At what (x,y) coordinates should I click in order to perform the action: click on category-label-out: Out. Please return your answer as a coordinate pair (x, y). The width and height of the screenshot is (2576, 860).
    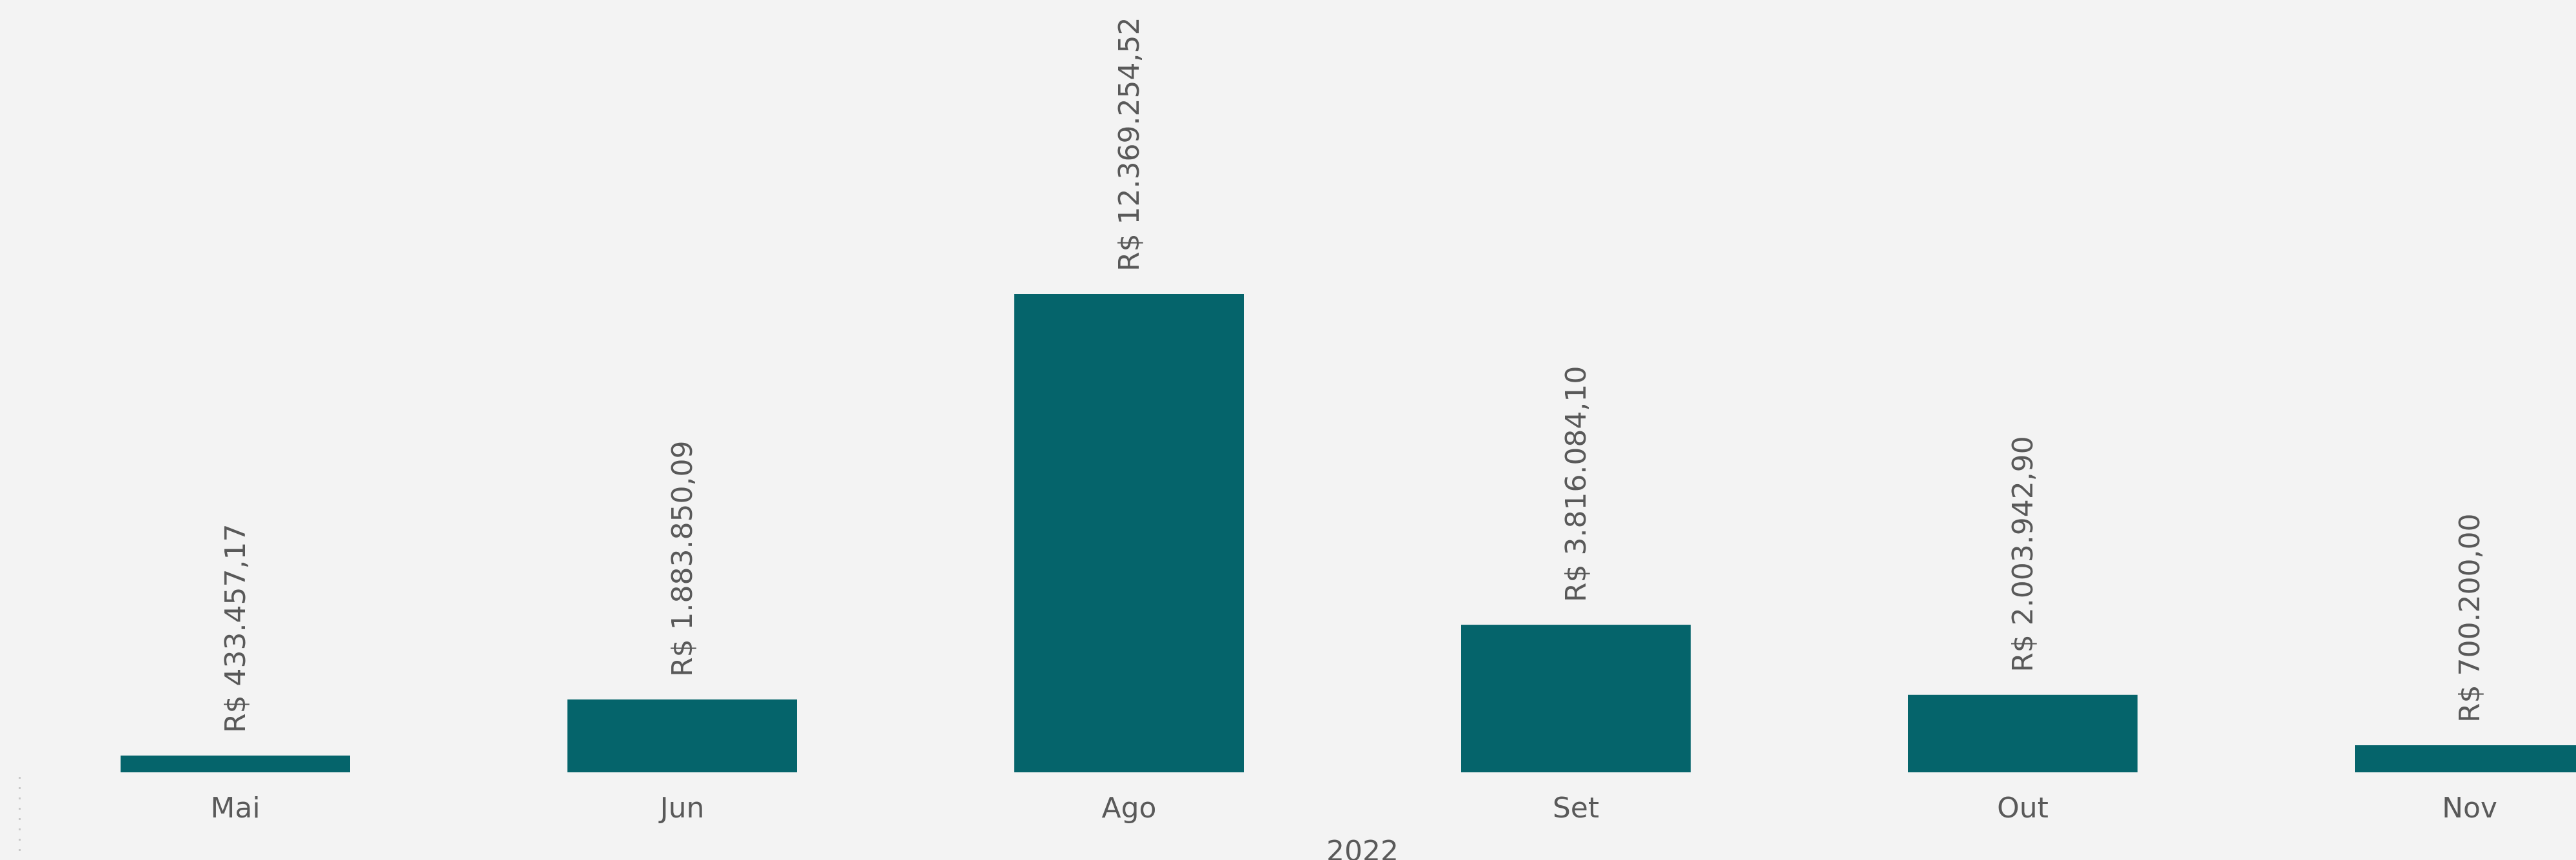
    Looking at the image, I should click on (2023, 808).